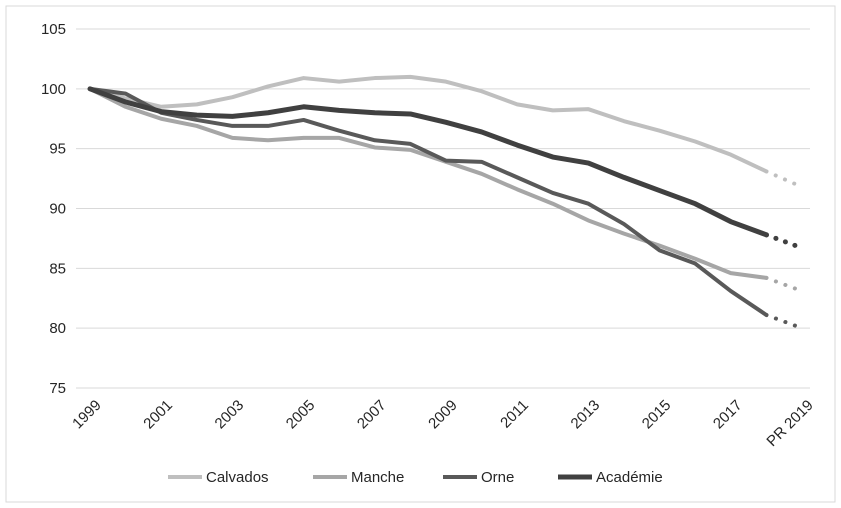 The width and height of the screenshot is (841, 508). I want to click on y-tick-label: 95, so click(57, 149).